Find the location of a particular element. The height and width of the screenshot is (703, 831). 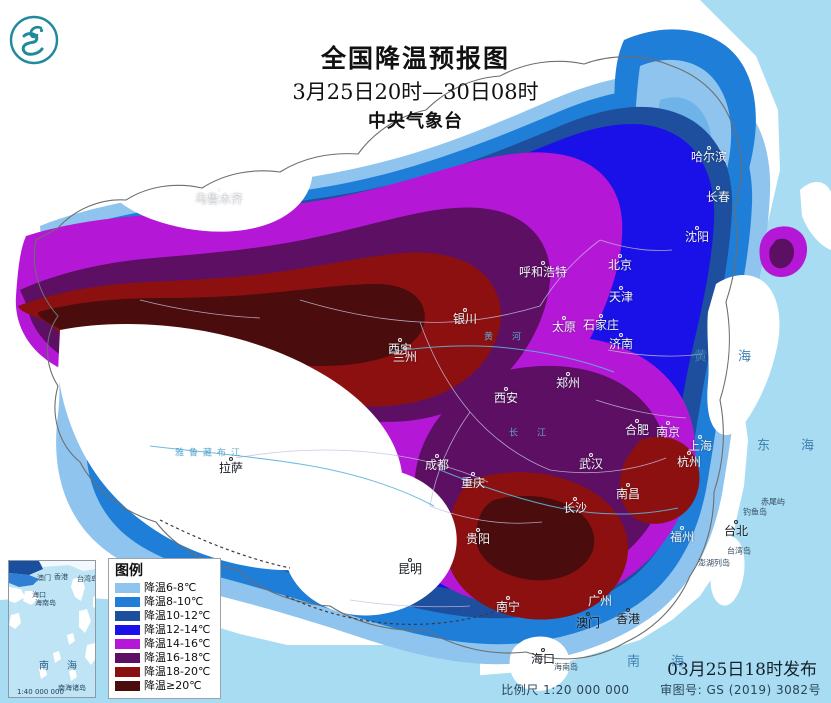

legend-label: 降温14-16℃ is located at coordinates (177, 643).